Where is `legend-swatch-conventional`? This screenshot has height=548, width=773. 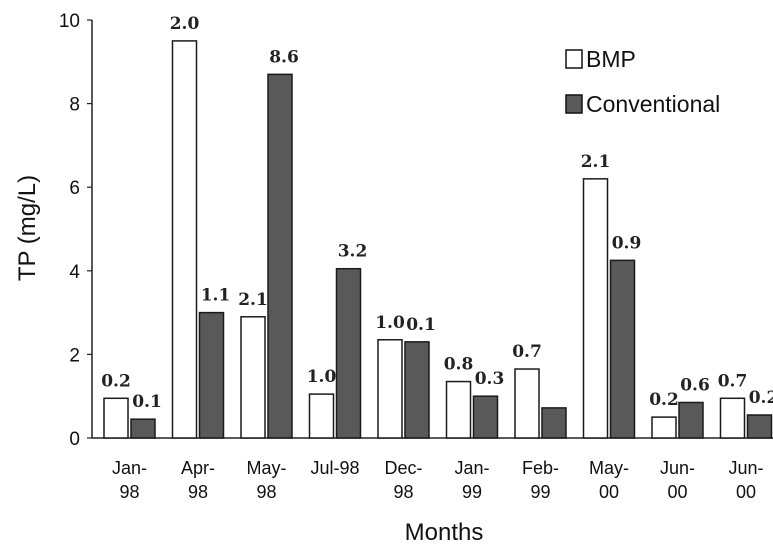
legend-swatch-conventional is located at coordinates (574, 104).